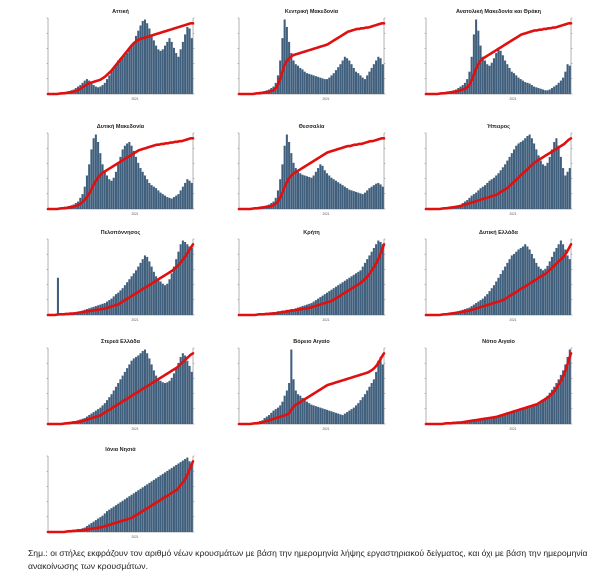 This screenshot has width=606, height=584. Describe the element at coordinates (491, 279) in the screenshot. I see `region-chart: Δυτική Ελλάδα 2021` at that location.